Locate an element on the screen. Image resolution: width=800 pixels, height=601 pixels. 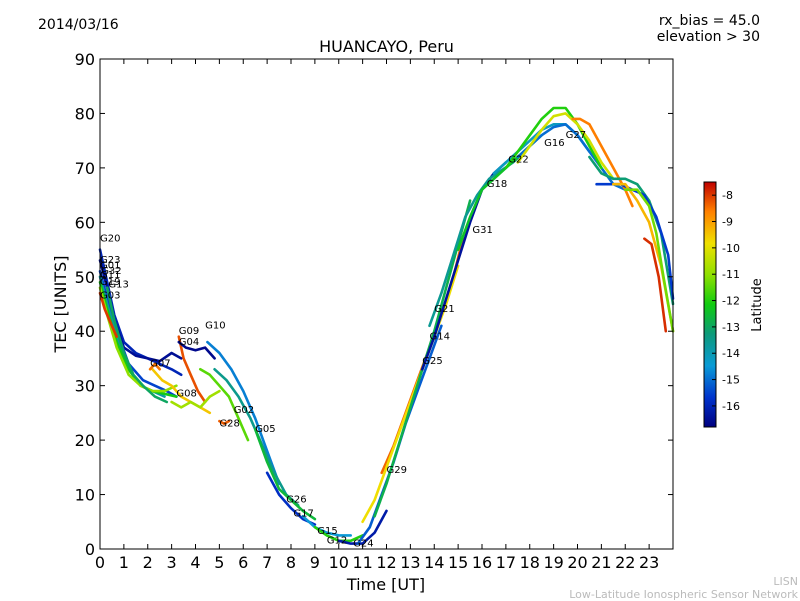
y-tick-label: 90 is located at coordinates (85, 59).